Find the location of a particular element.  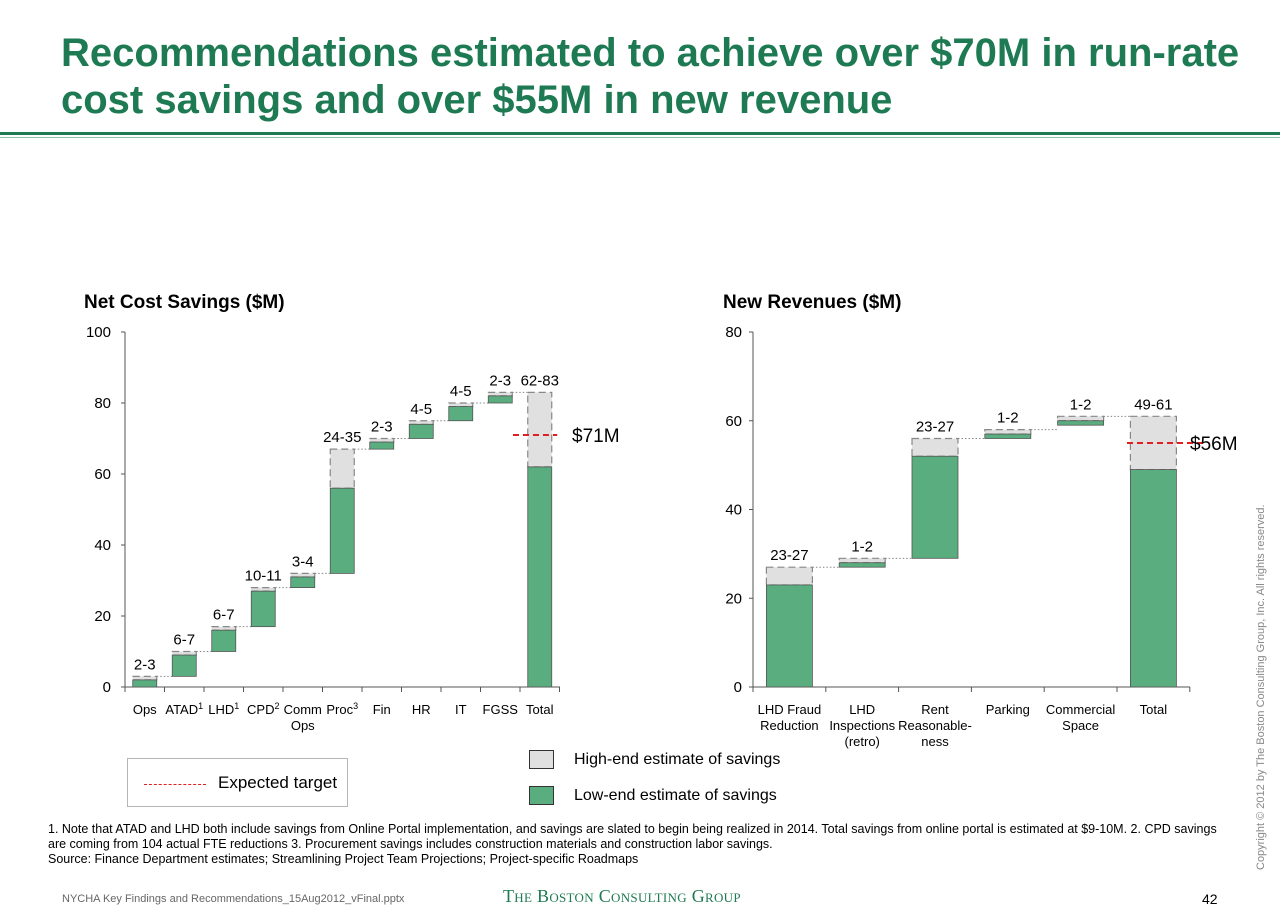

c2-category-label: LHD Fraud Reduction is located at coordinates (790, 717).